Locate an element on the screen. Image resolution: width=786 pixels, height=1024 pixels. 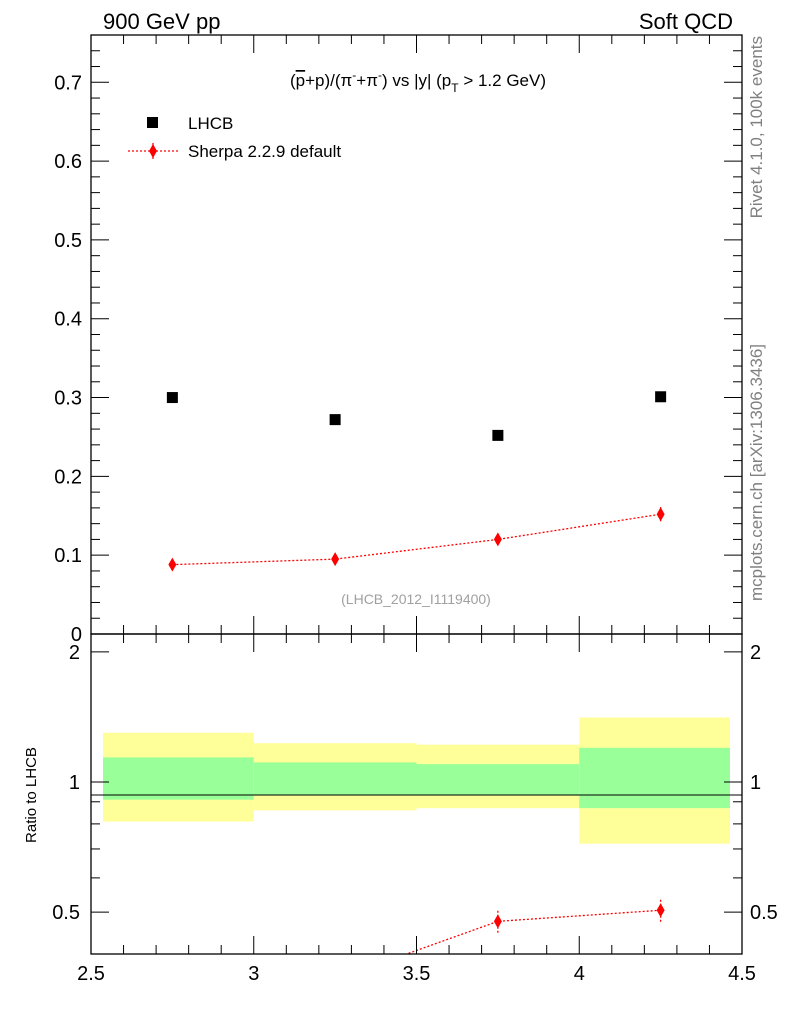
header-right: Soft QCD is located at coordinates (686, 21).